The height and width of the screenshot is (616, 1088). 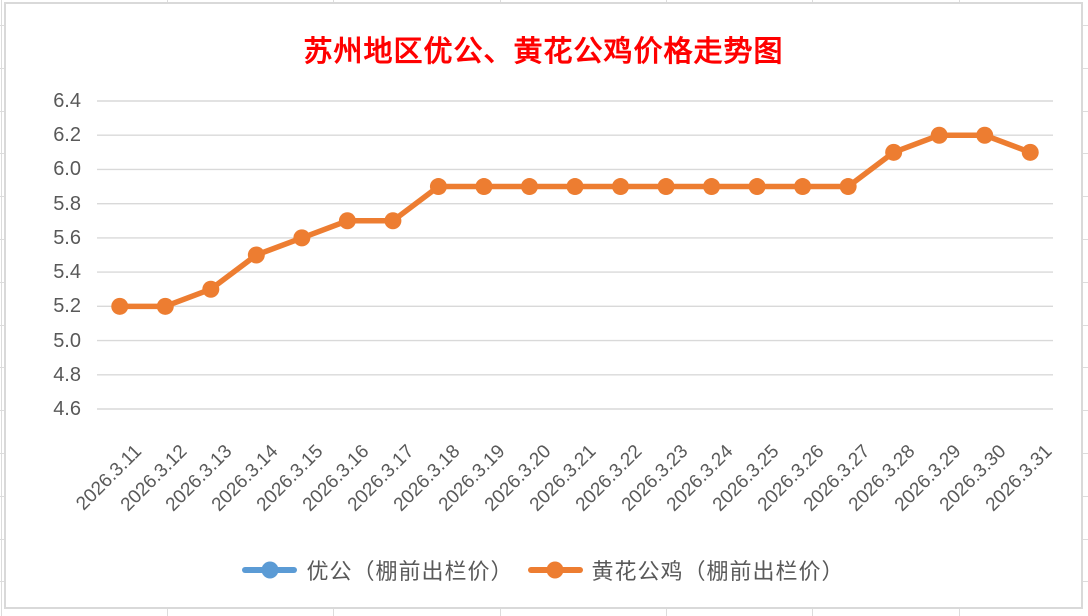 What do you see at coordinates (67, 374) in the screenshot?
I see `y-tick-label: 4.8` at bounding box center [67, 374].